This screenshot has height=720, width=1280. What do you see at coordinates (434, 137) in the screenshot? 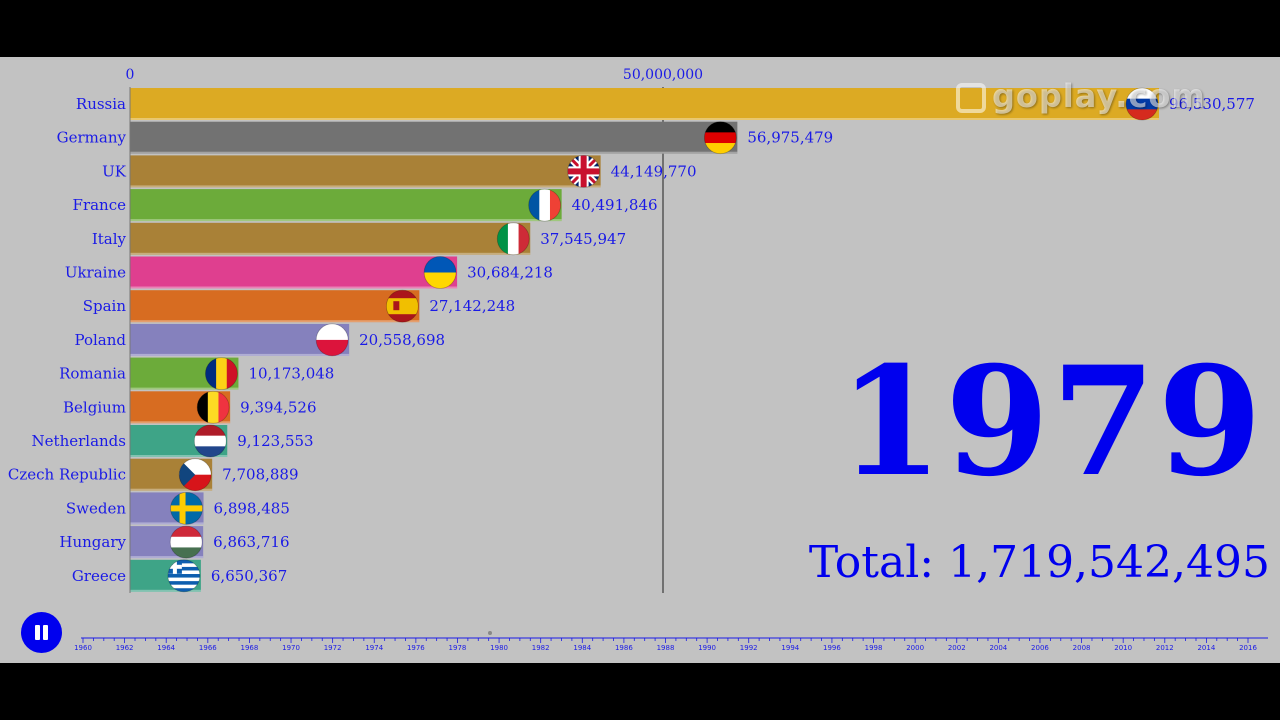
I see `bar-germany` at bounding box center [434, 137].